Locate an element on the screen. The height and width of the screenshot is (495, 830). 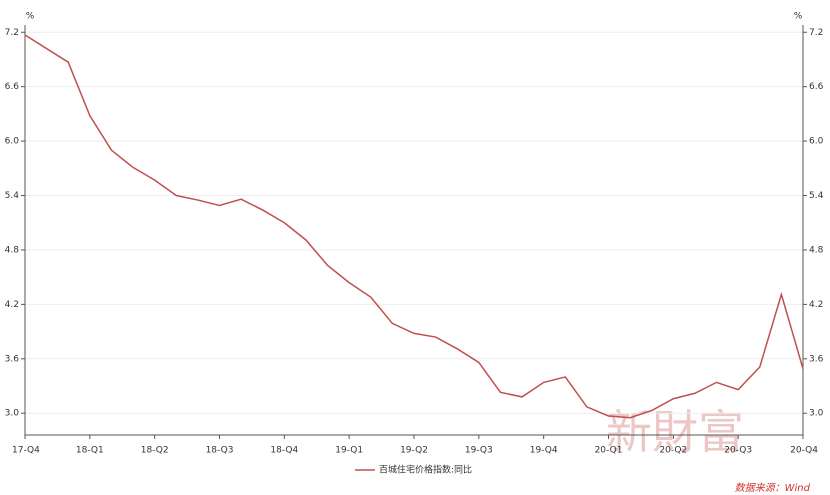
y2-tick-label: 6.0 is located at coordinates (816, 142).